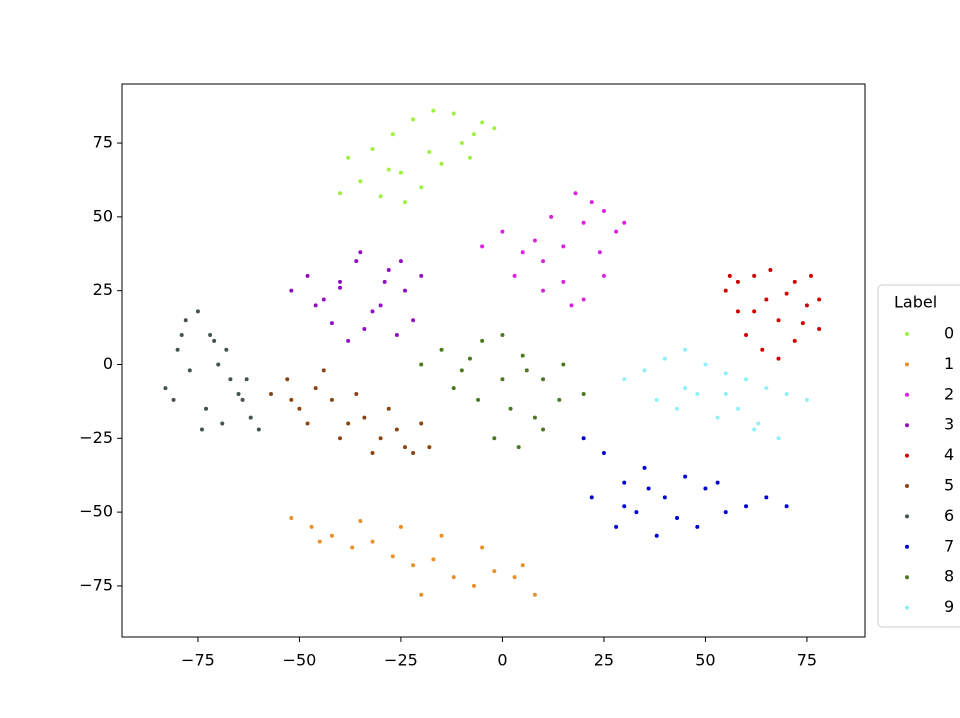  What do you see at coordinates (401, 660) in the screenshot?
I see `x-tick-label: −25` at bounding box center [401, 660].